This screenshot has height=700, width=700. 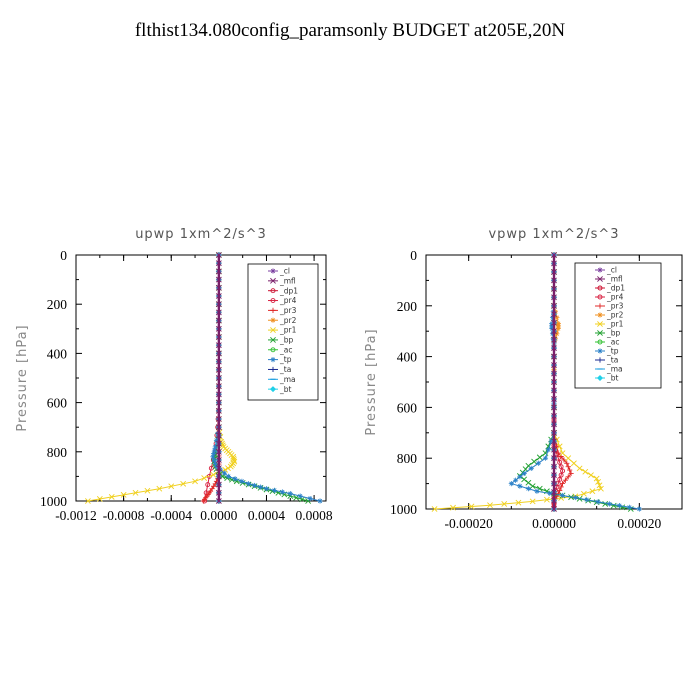 I want to click on legend-entry: _mfl, so click(x=614, y=279).